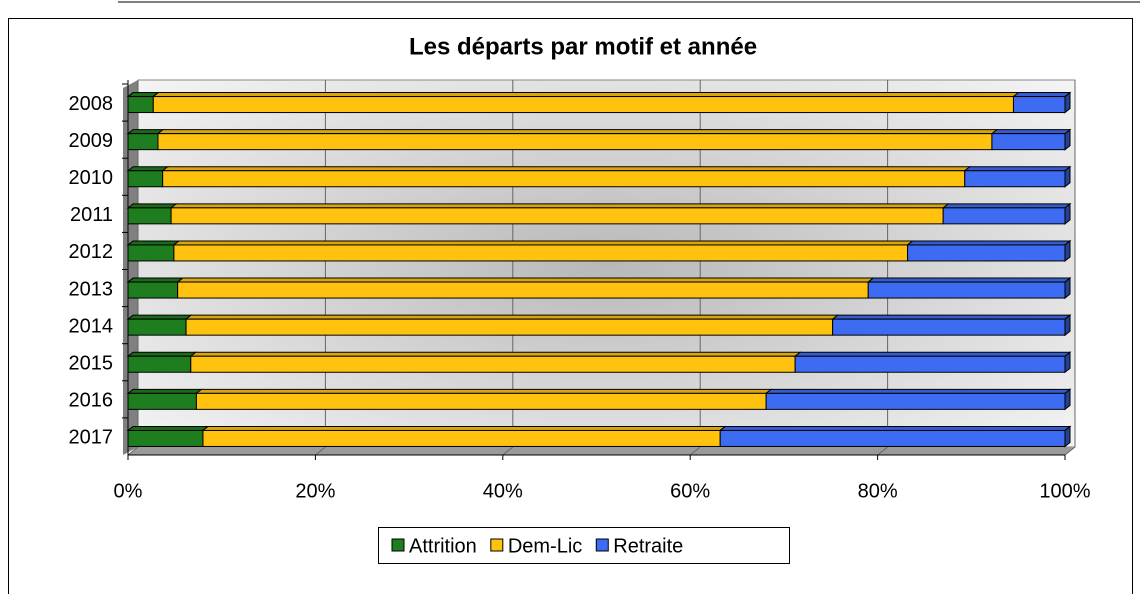 The image size is (1140, 599). What do you see at coordinates (648, 546) in the screenshot?
I see `legend-label: Retraite` at bounding box center [648, 546].